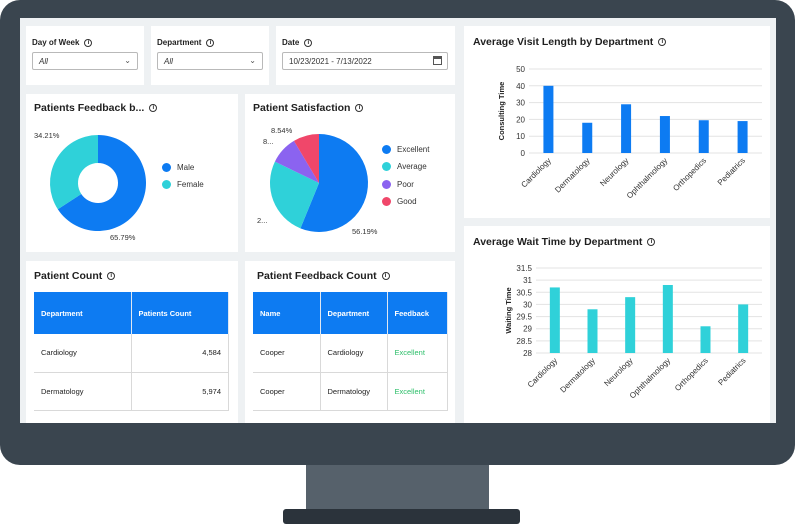 The image size is (795, 525). What do you see at coordinates (404, 167) in the screenshot?
I see `legend-item-average: Average` at bounding box center [404, 167].